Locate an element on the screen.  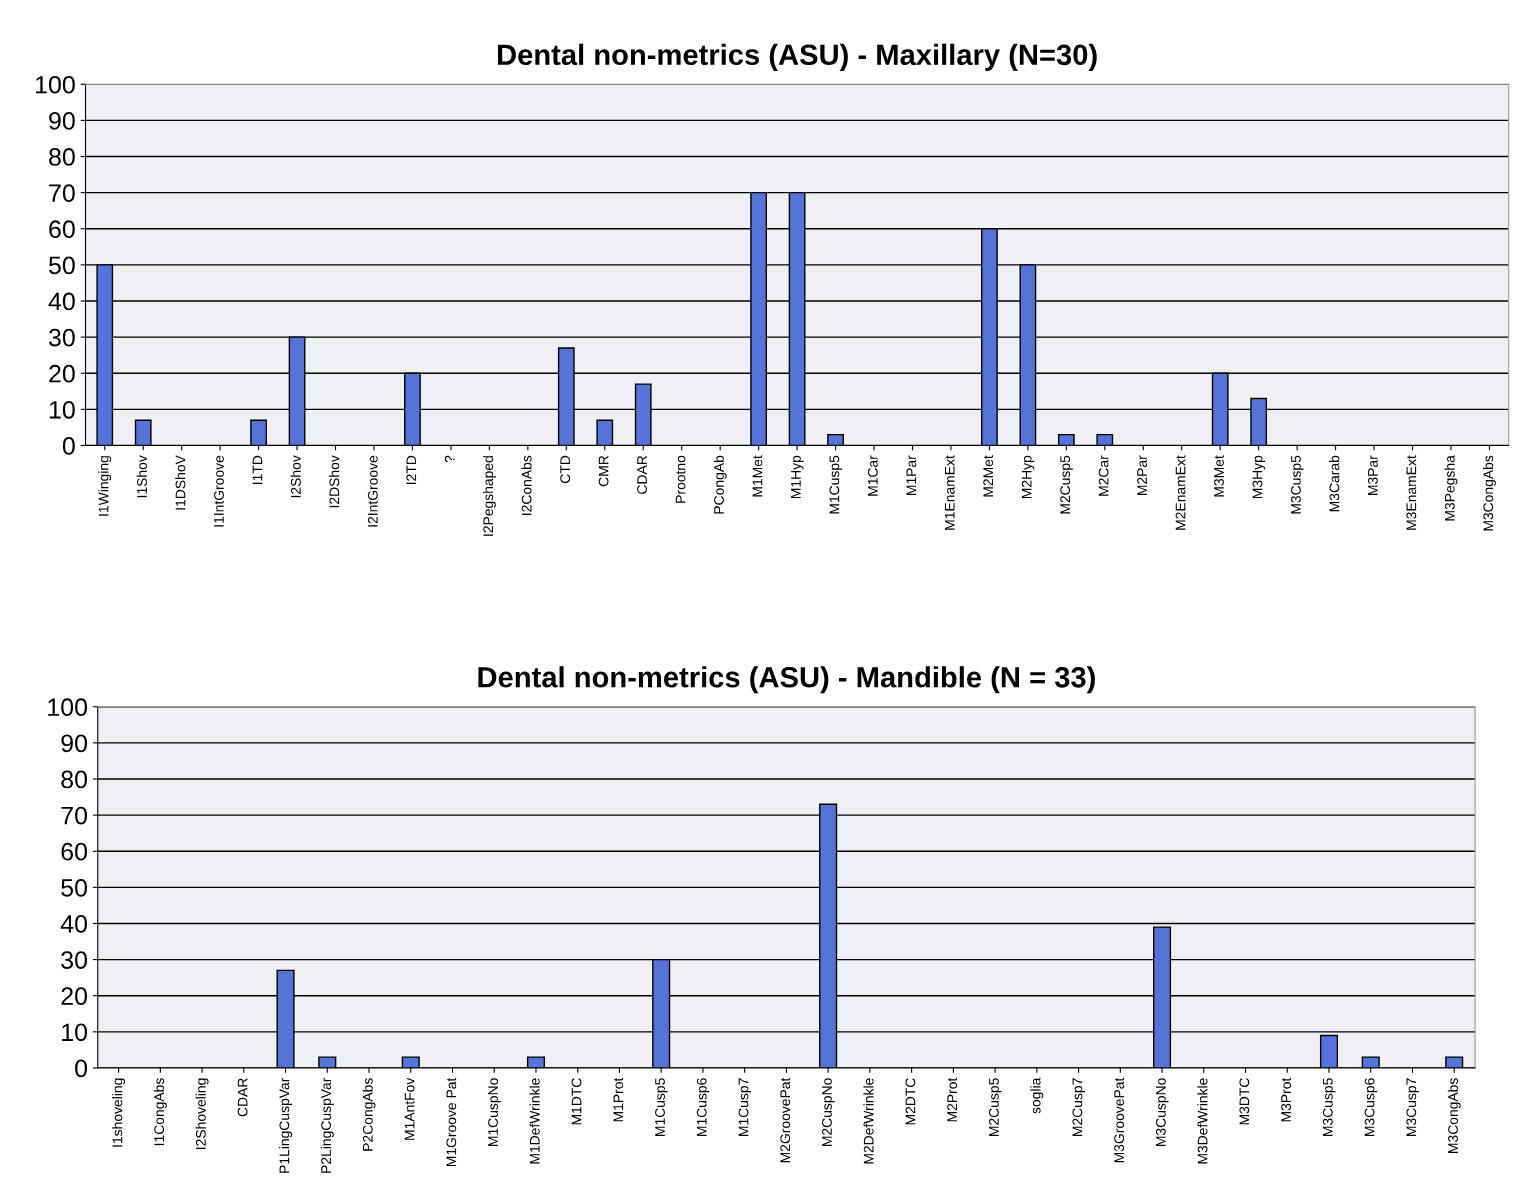
x-tick-label: M3Cusp6 is located at coordinates (1371, 1107).